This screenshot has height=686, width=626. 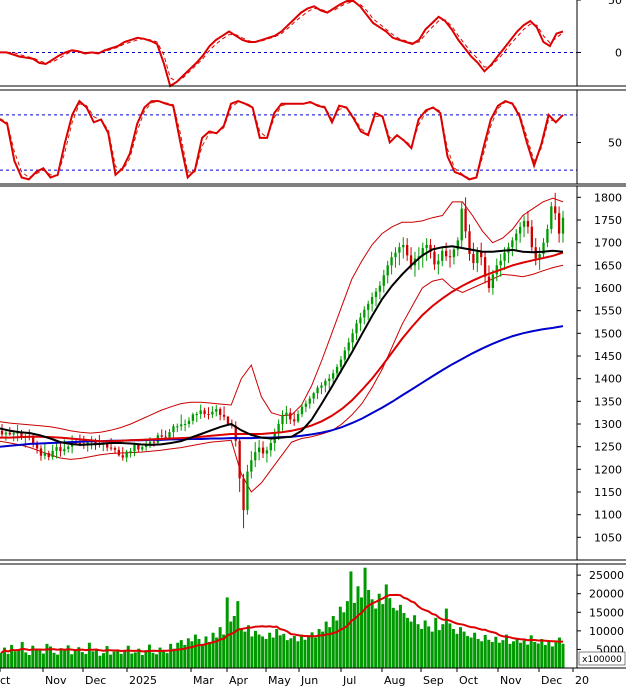 I want to click on y-tick-label: 1700, so click(x=608, y=243).